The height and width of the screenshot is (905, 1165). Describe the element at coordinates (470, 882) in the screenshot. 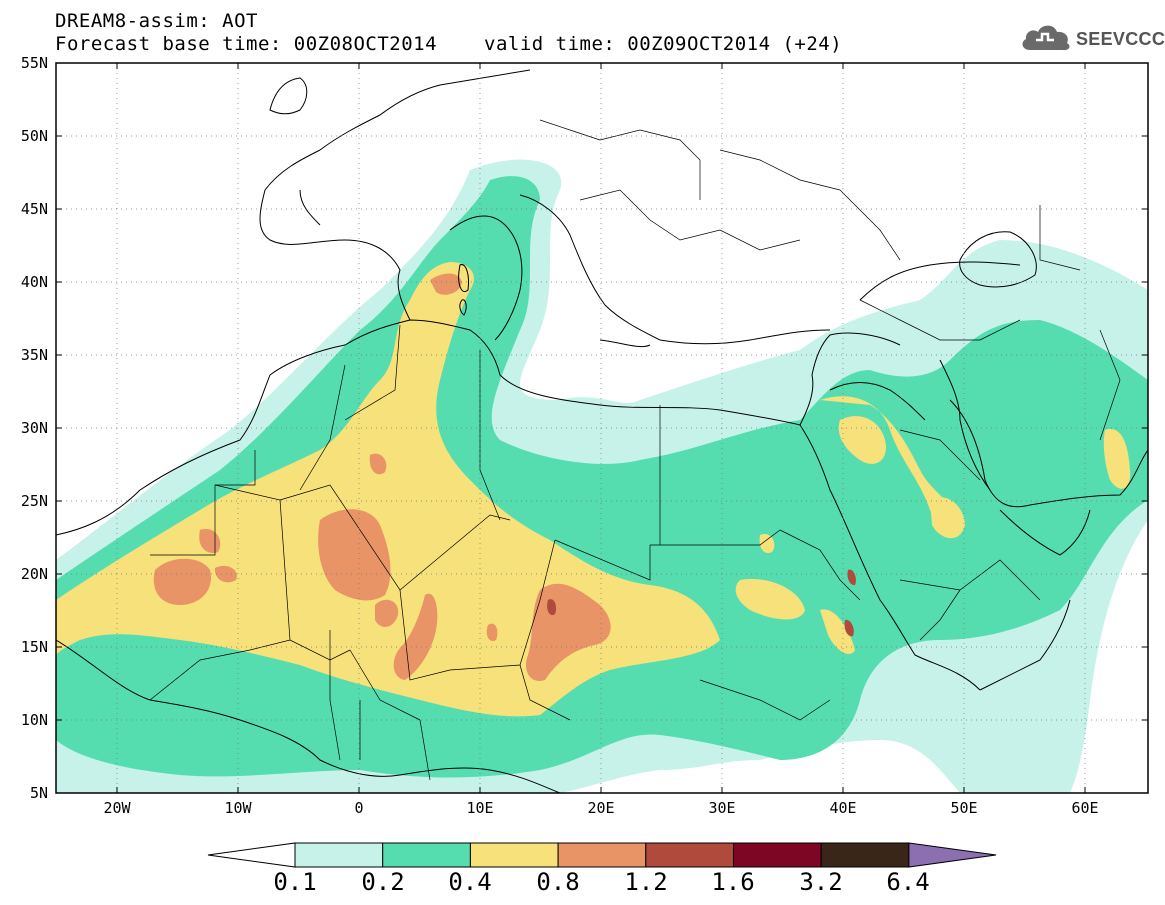

I see `colorbar-label: 0.4` at that location.